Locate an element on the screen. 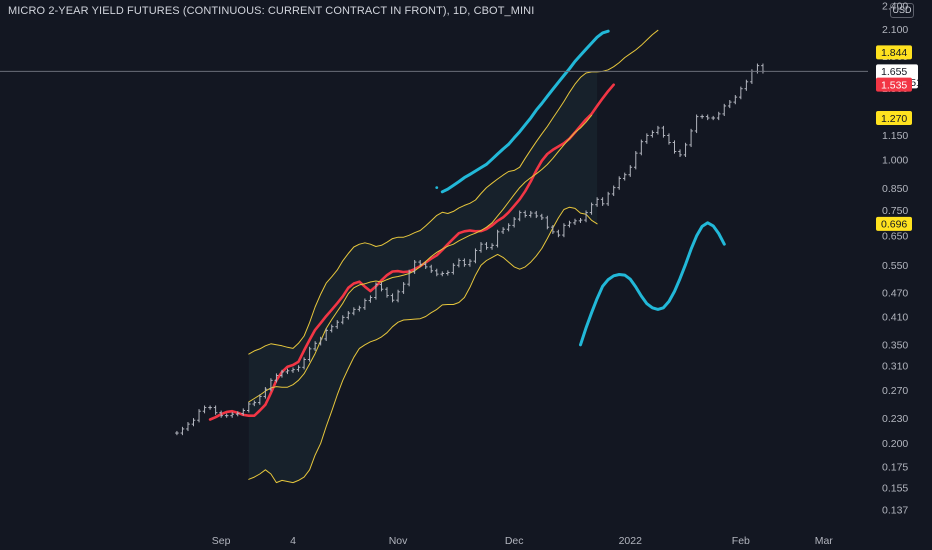  y-tick-label: 0.230 is located at coordinates (895, 419).